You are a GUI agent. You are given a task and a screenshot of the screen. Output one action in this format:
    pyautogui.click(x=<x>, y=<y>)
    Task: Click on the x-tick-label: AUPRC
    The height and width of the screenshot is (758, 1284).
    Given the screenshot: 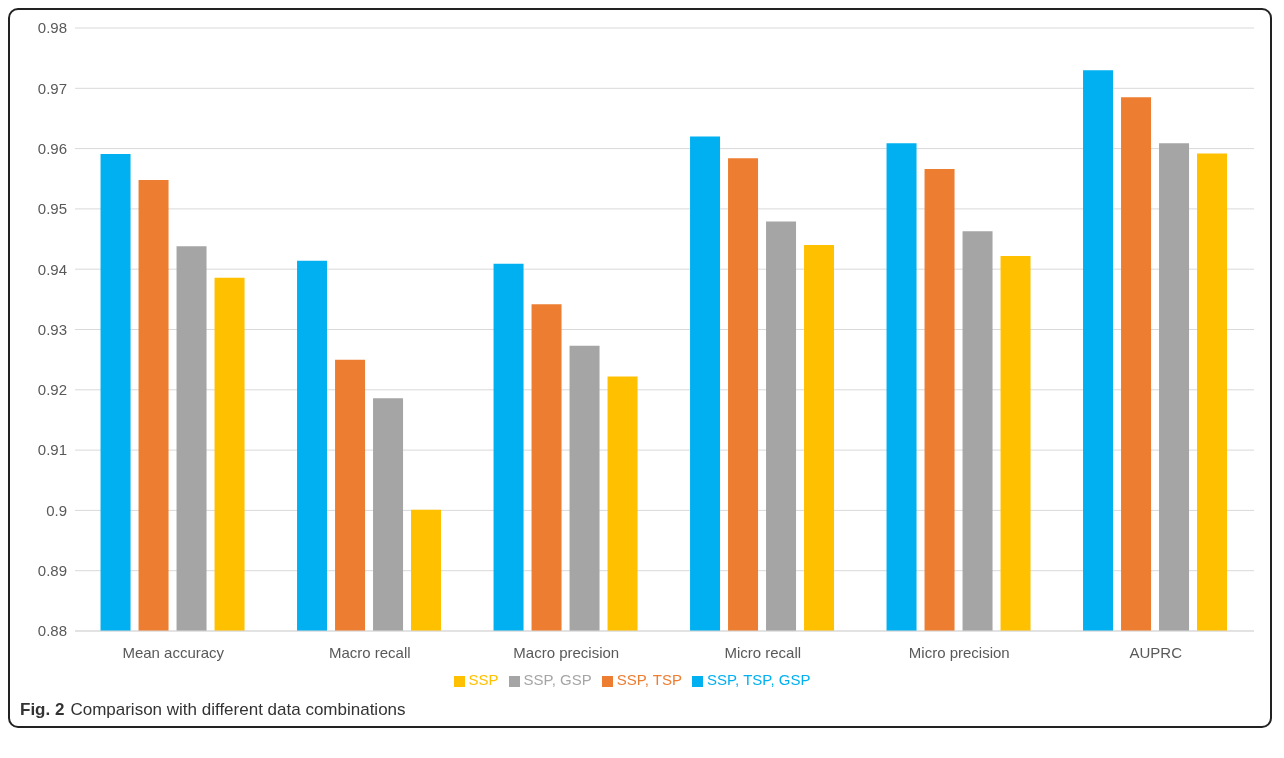 What is the action you would take?
    pyautogui.click(x=1156, y=652)
    